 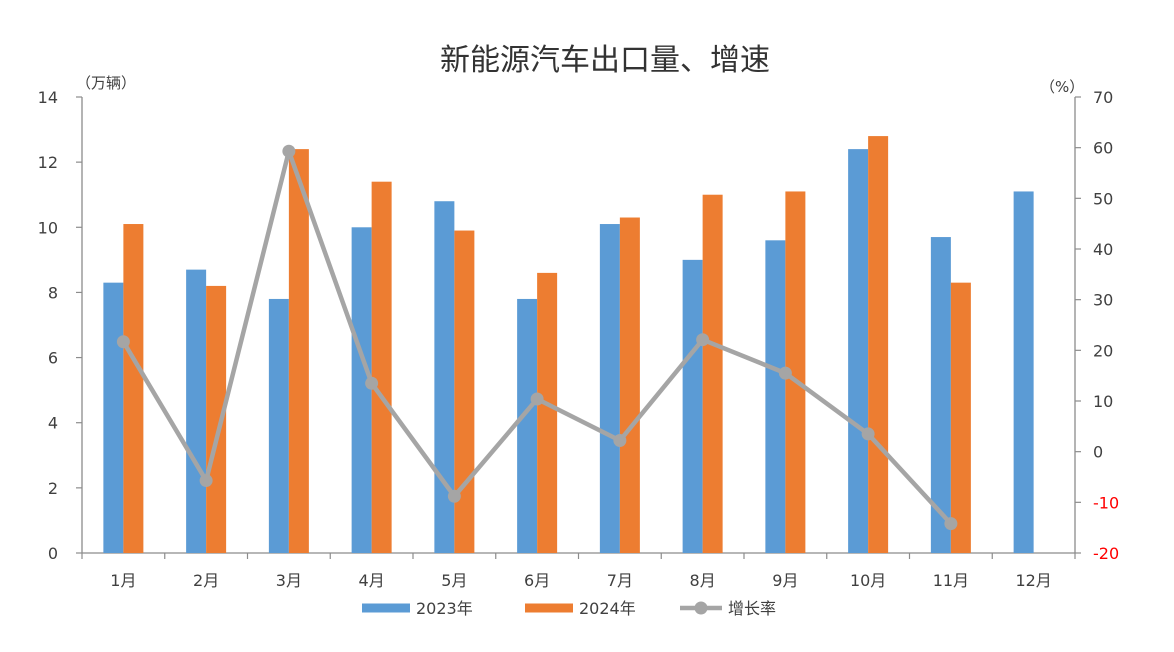 I want to click on legend-label: 2024年, so click(x=607, y=608).